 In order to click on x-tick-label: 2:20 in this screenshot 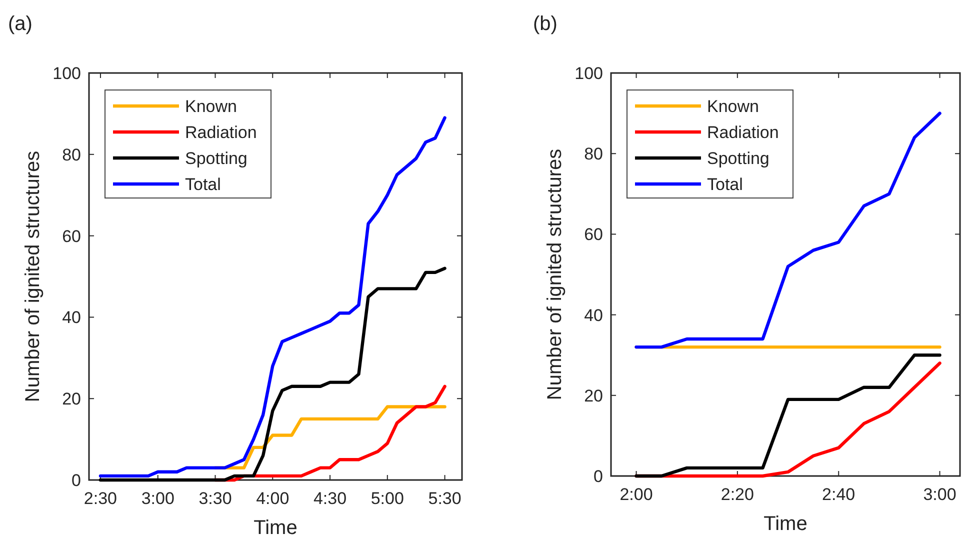, I will do `click(737, 494)`.